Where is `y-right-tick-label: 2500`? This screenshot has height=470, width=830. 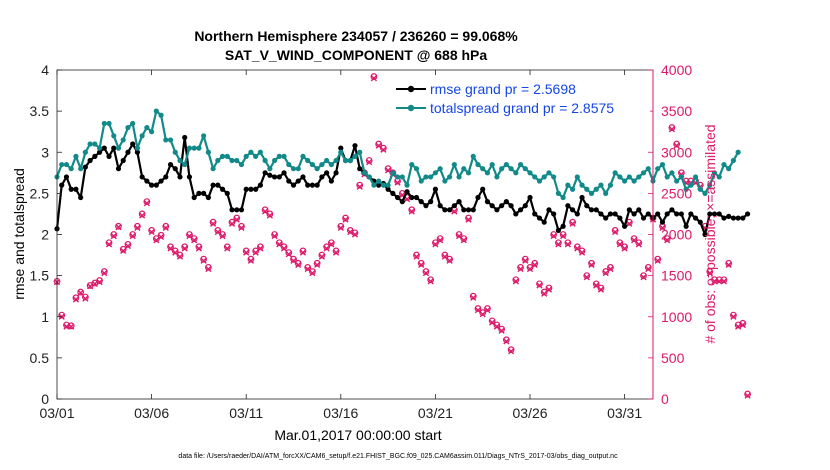 y-right-tick-label: 2500 is located at coordinates (676, 193).